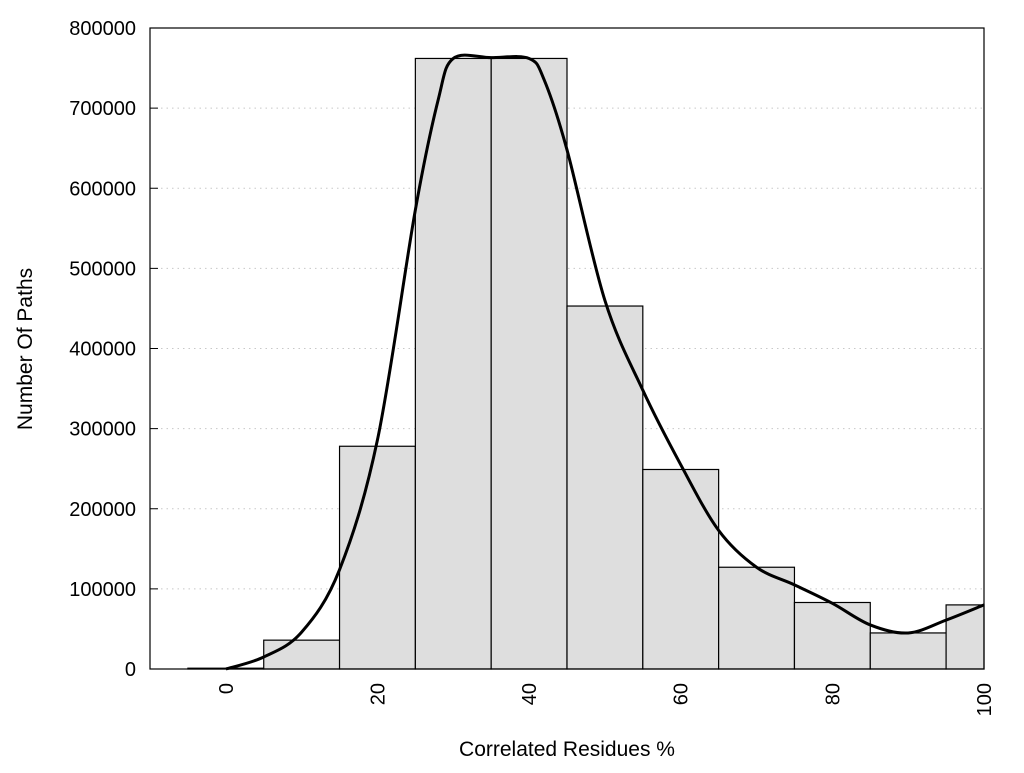 The image size is (1024, 773). Describe the element at coordinates (985, 699) in the screenshot. I see `x-tick-label: 100` at that location.